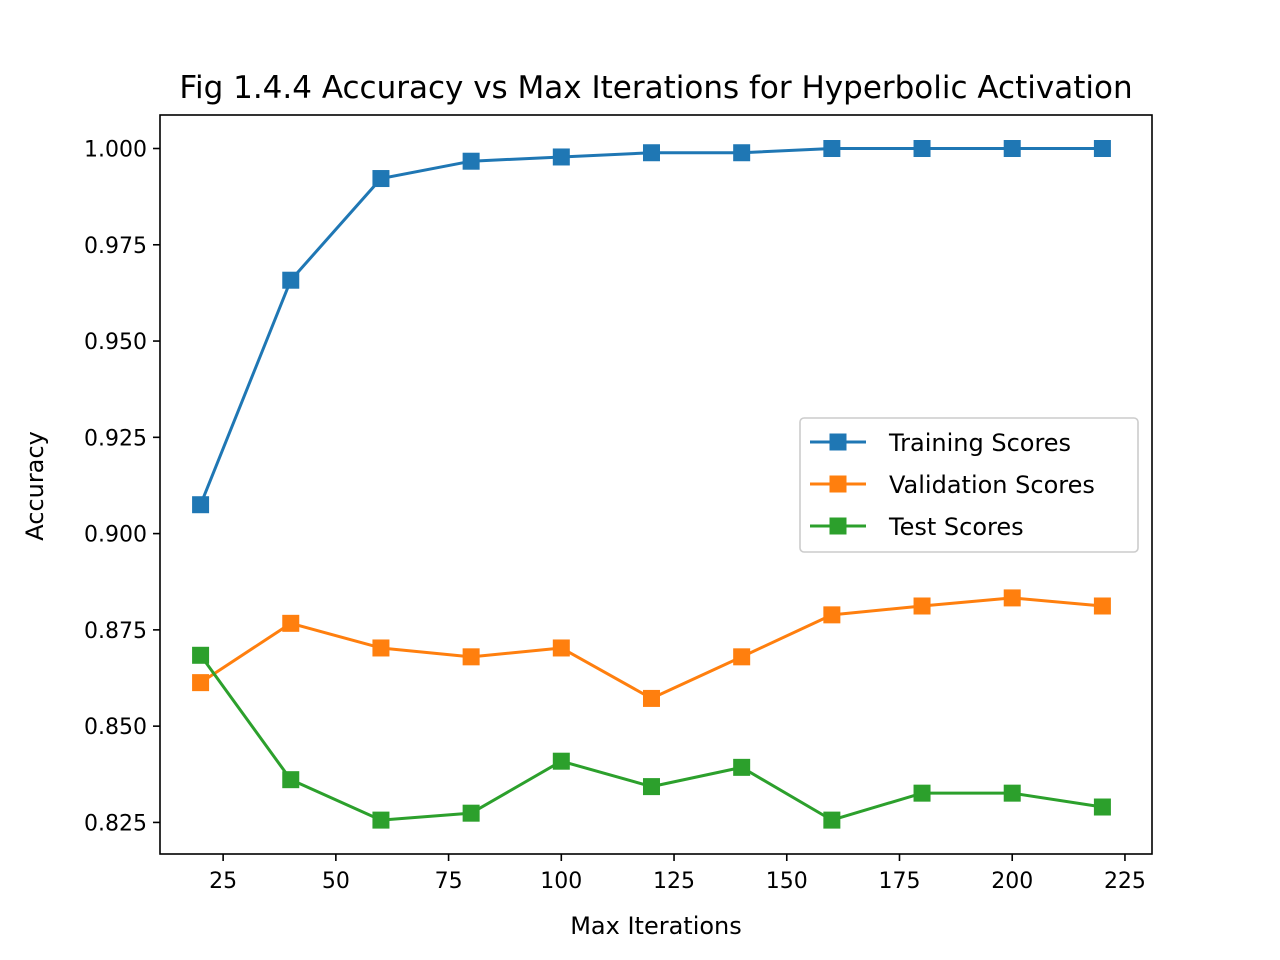 The width and height of the screenshot is (1280, 960). What do you see at coordinates (35, 486) in the screenshot?
I see `y-axis-label: Accuracy` at bounding box center [35, 486].